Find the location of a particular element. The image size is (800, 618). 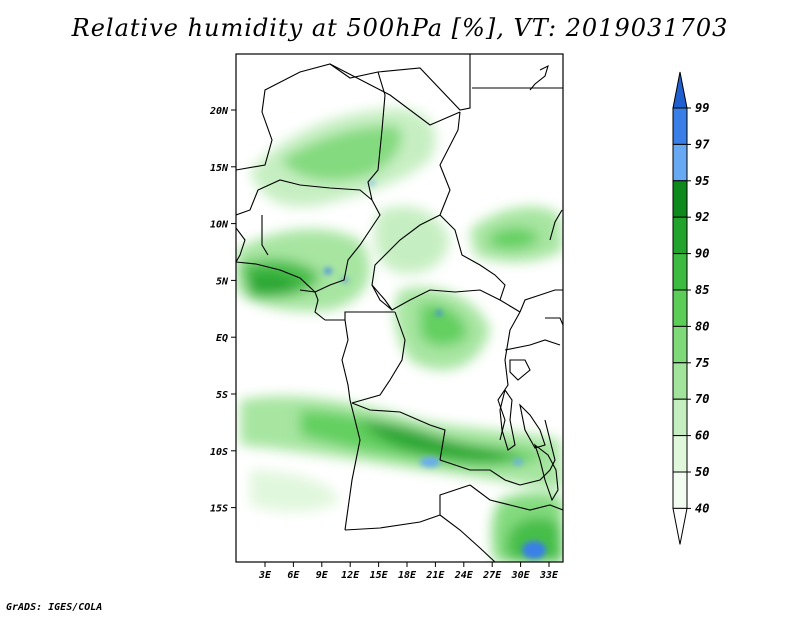

grads-credit: GrADS: IGES/COLA is located at coordinates (54, 607).